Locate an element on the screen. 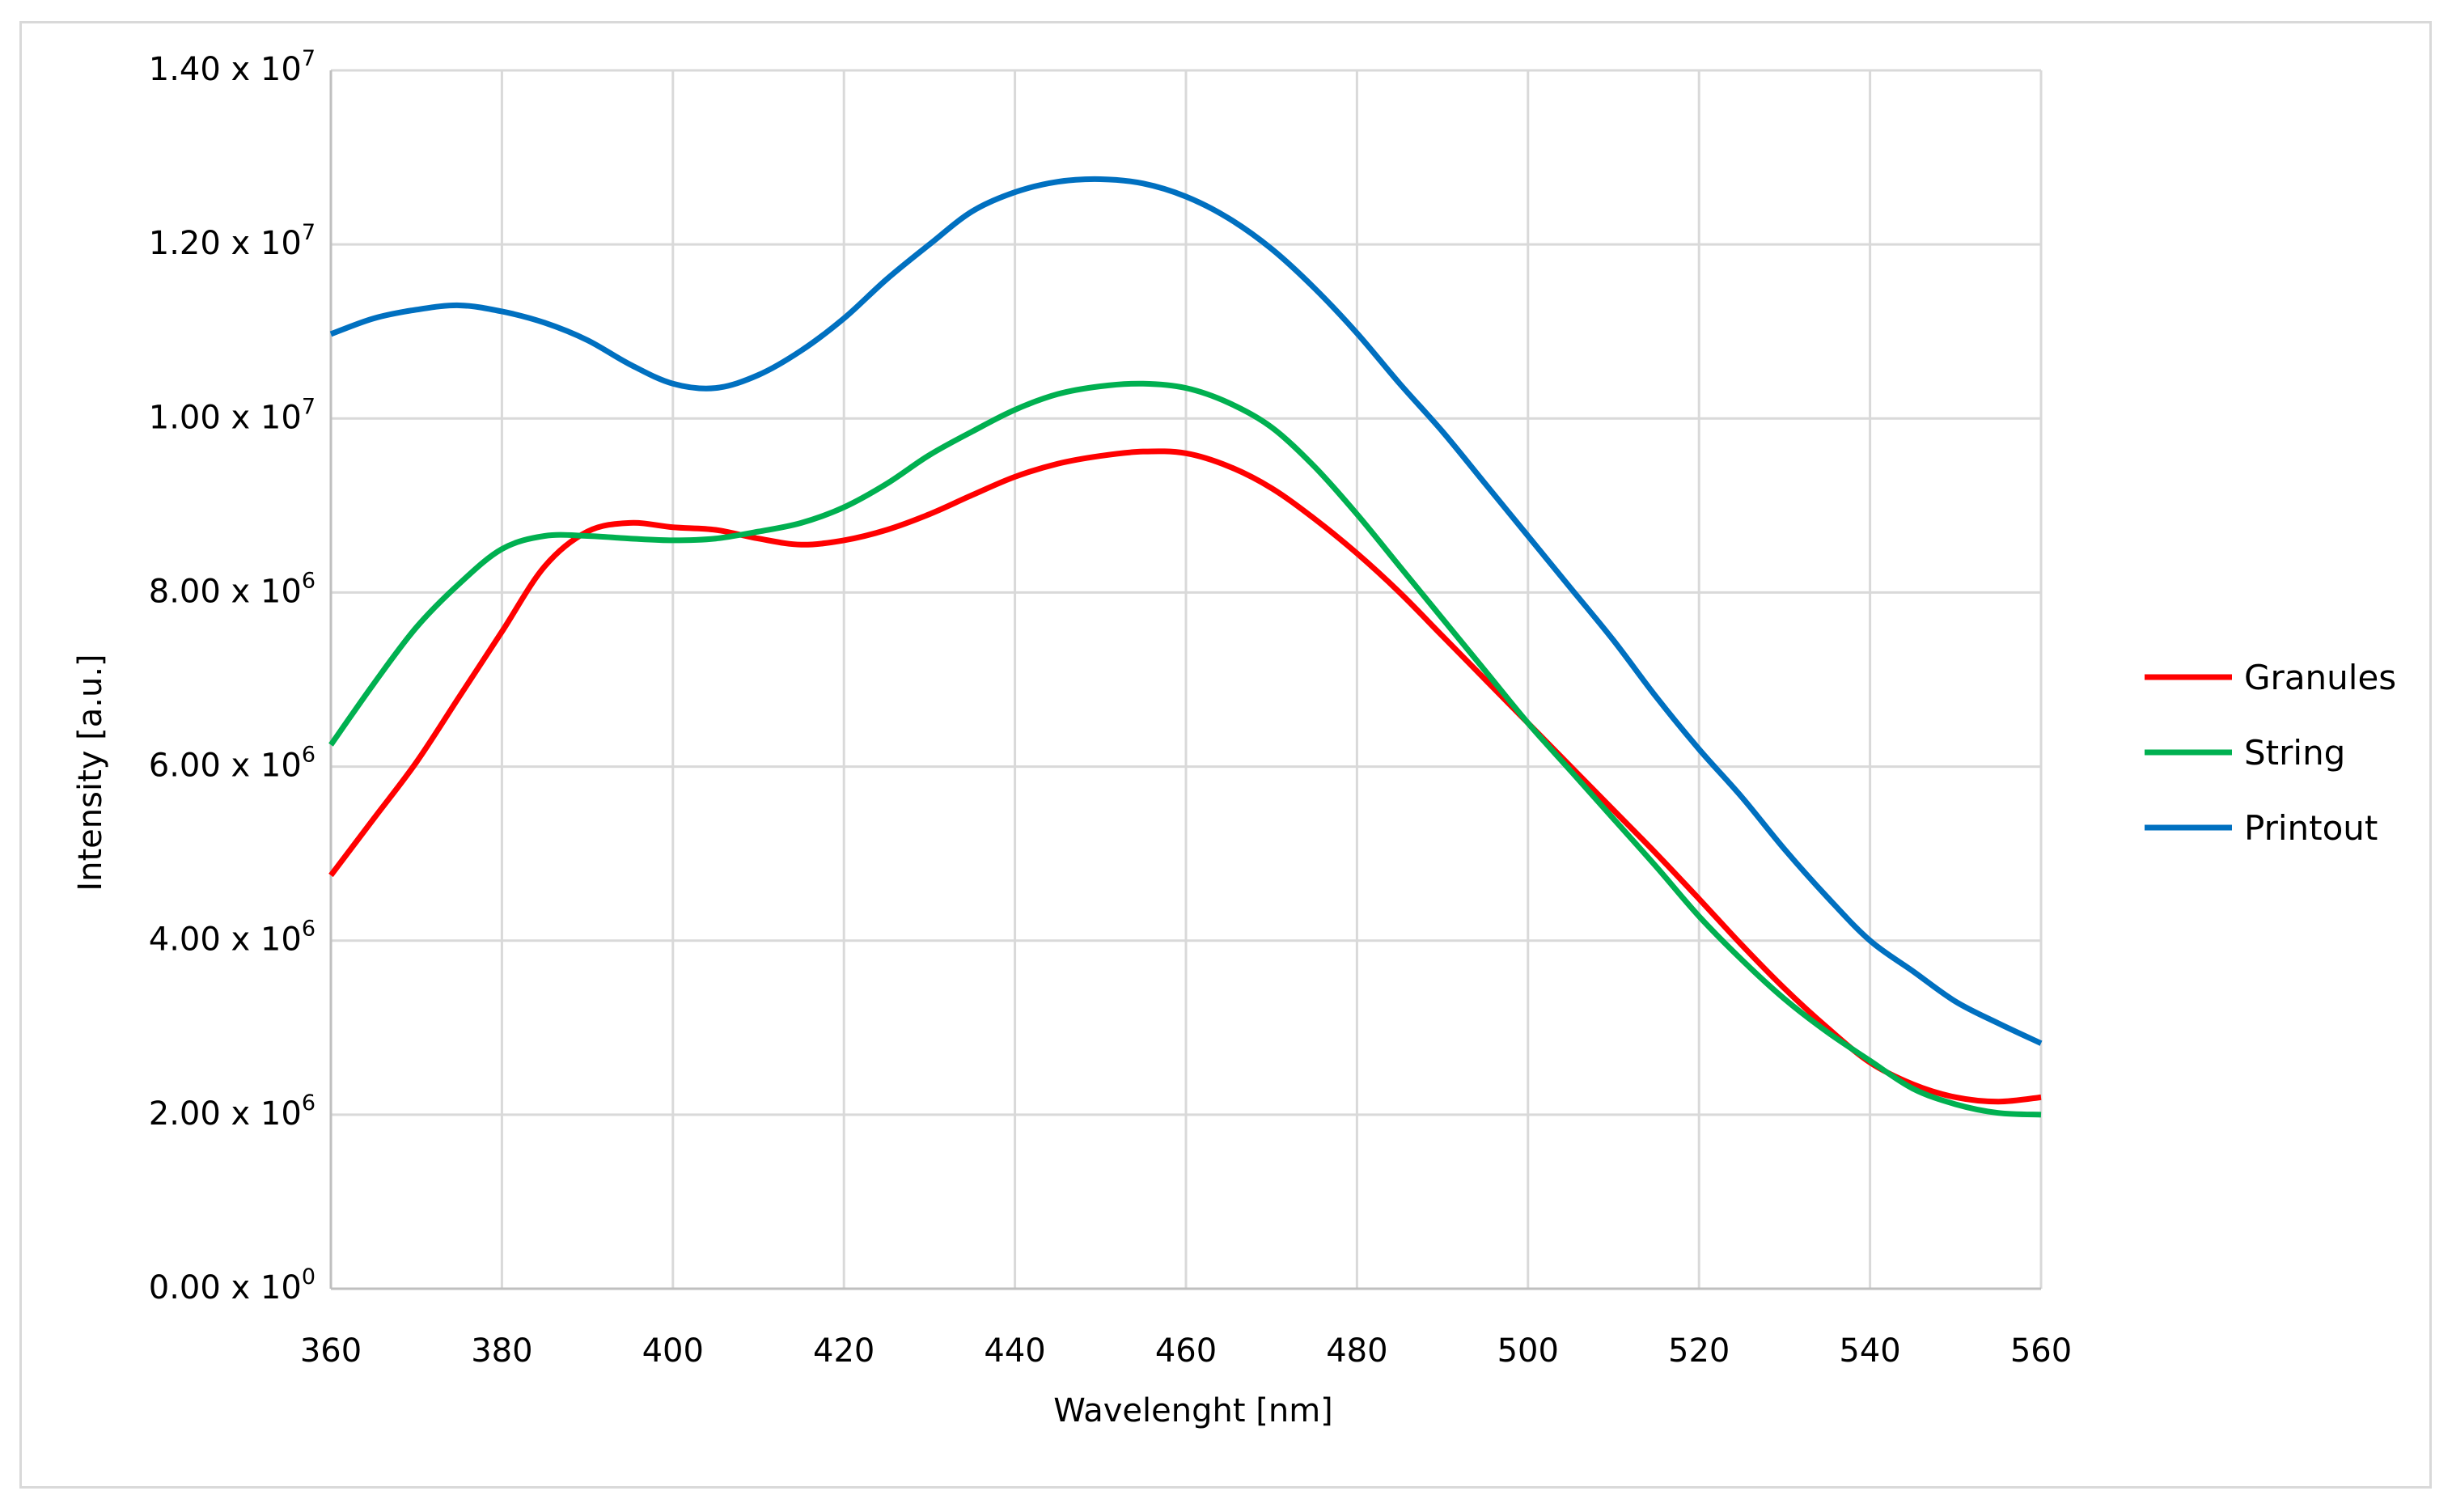 Image resolution: width=2452 pixels, height=1512 pixels. x-axis-title: Wavelenght [nm] is located at coordinates (1193, 1410).